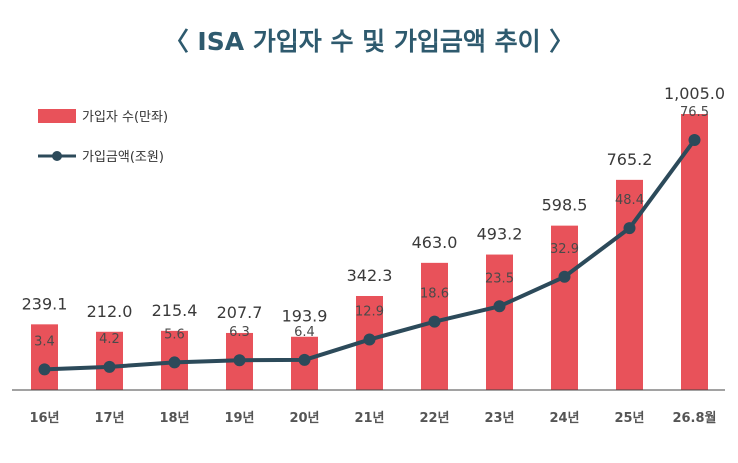 This screenshot has height=463, width=738. I want to click on chart-title: 〈 ISA 가입자 수 및 가입금액 추이 〉, so click(369, 41).